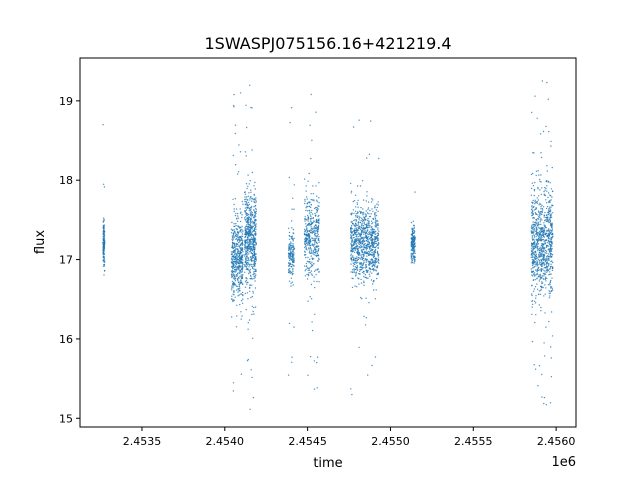 The height and width of the screenshot is (484, 640). Describe the element at coordinates (66, 101) in the screenshot. I see `y-tick-label: 19` at that location.